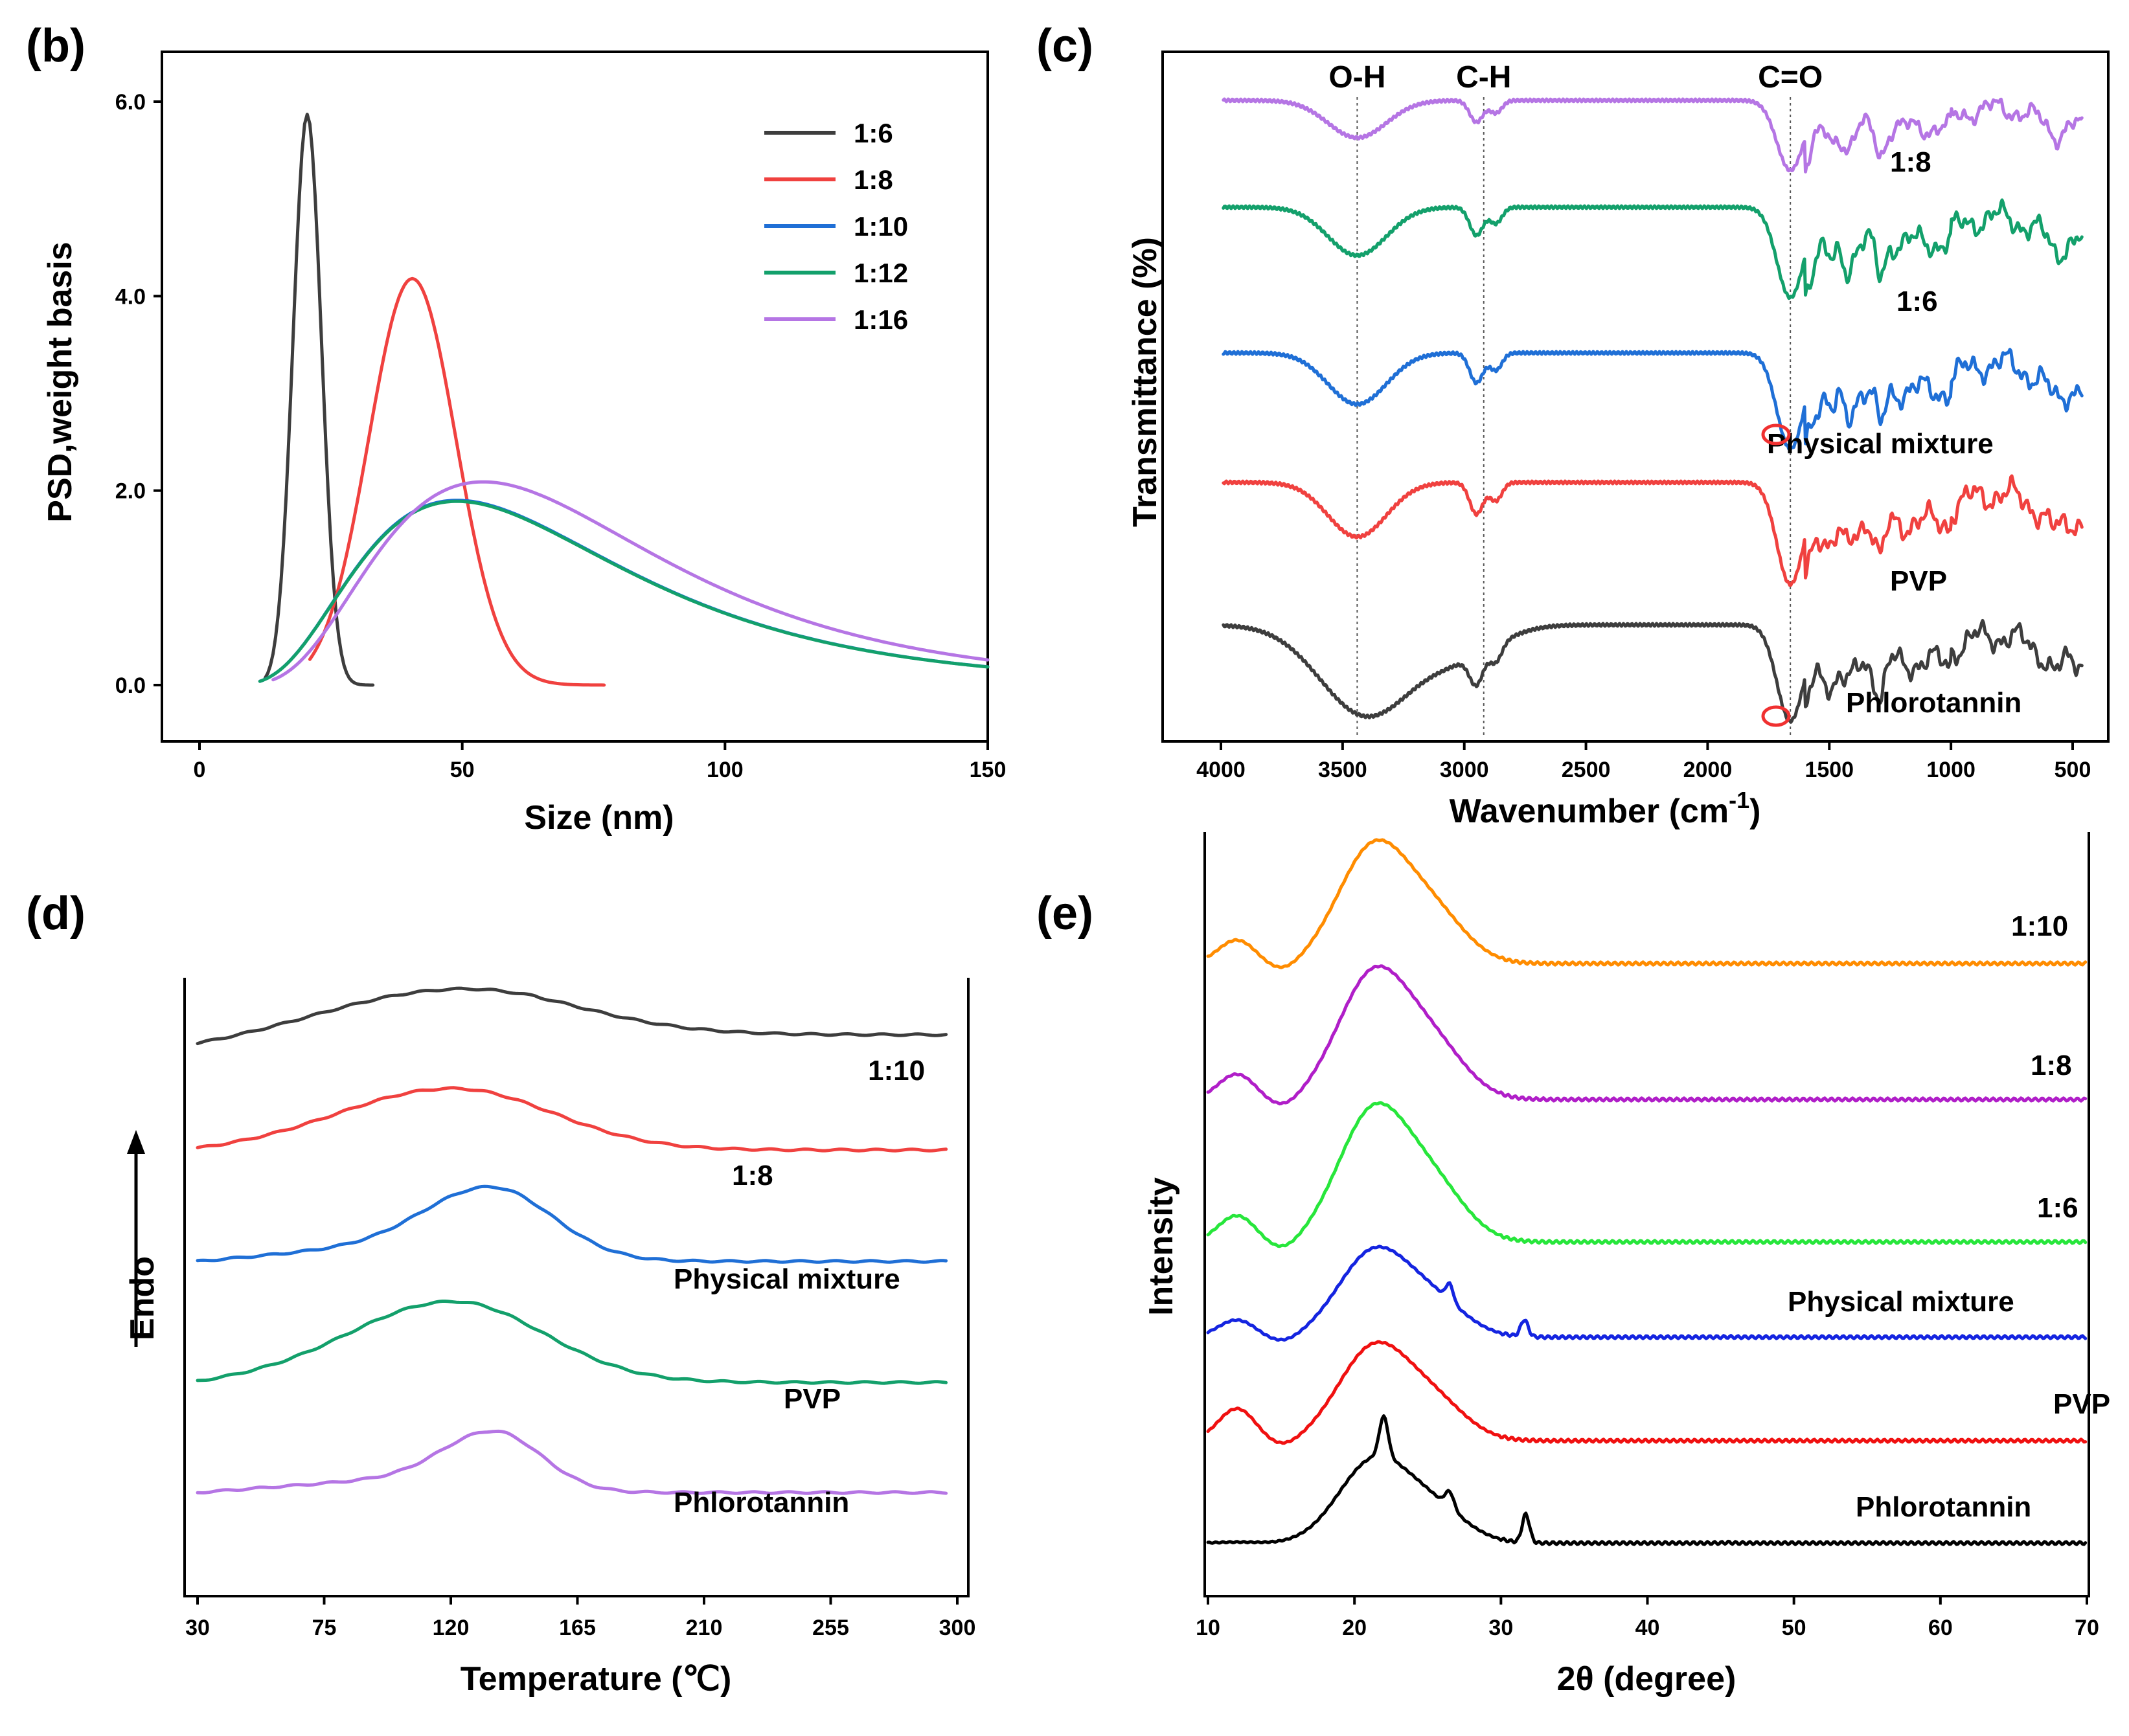 This screenshot has height=1736, width=2129. I want to click on panel-c-x-axis-label-close: ), so click(1754, 811).